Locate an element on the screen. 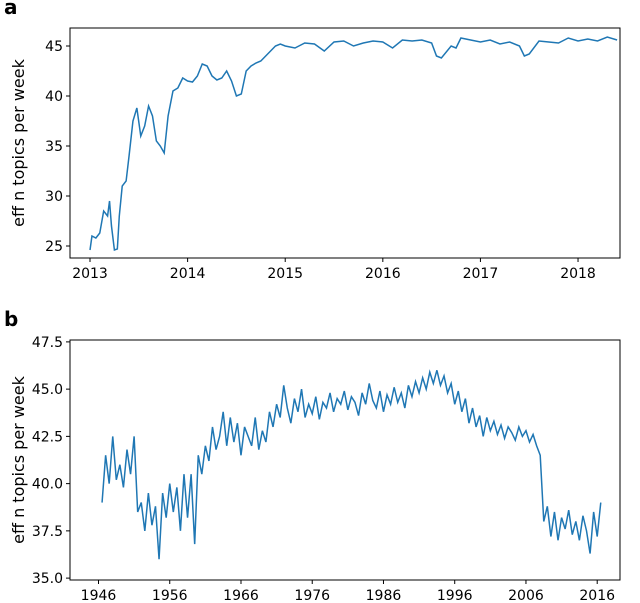 The height and width of the screenshot is (603, 640). x-tick-label: 1986 is located at coordinates (384, 595).